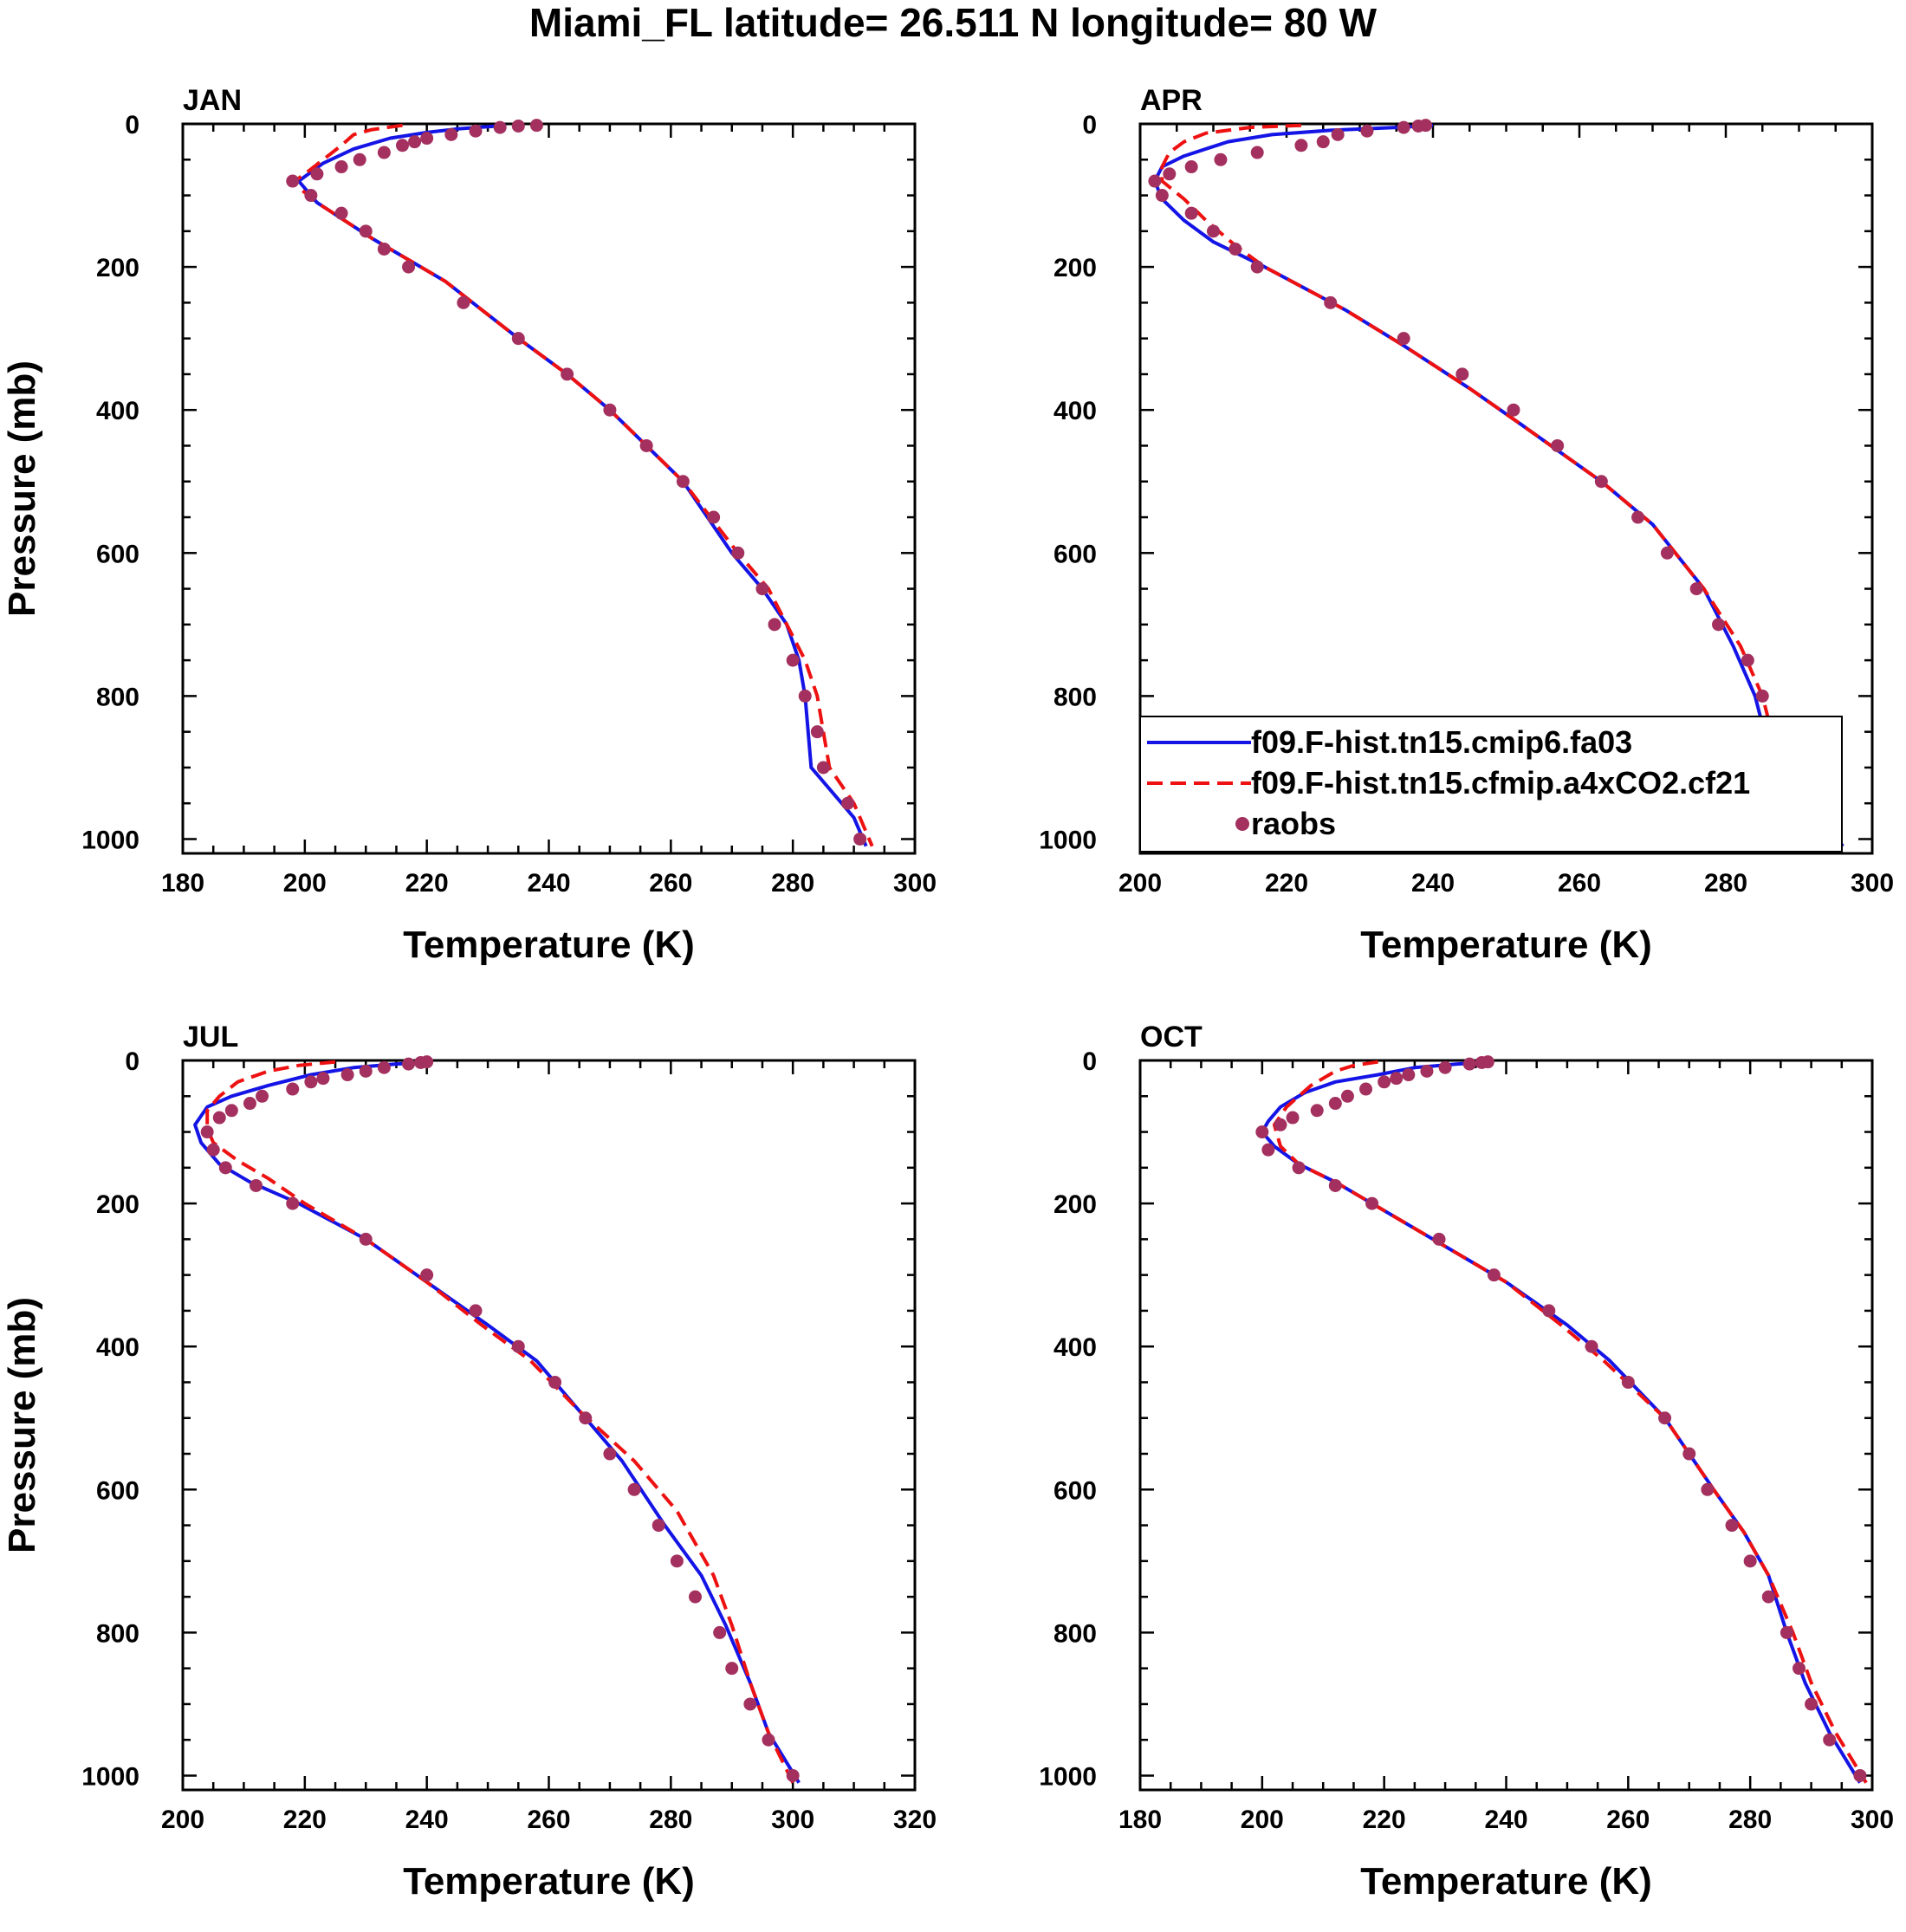 The height and width of the screenshot is (1932, 1906). I want to click on panel-label: APR, so click(1171, 101).